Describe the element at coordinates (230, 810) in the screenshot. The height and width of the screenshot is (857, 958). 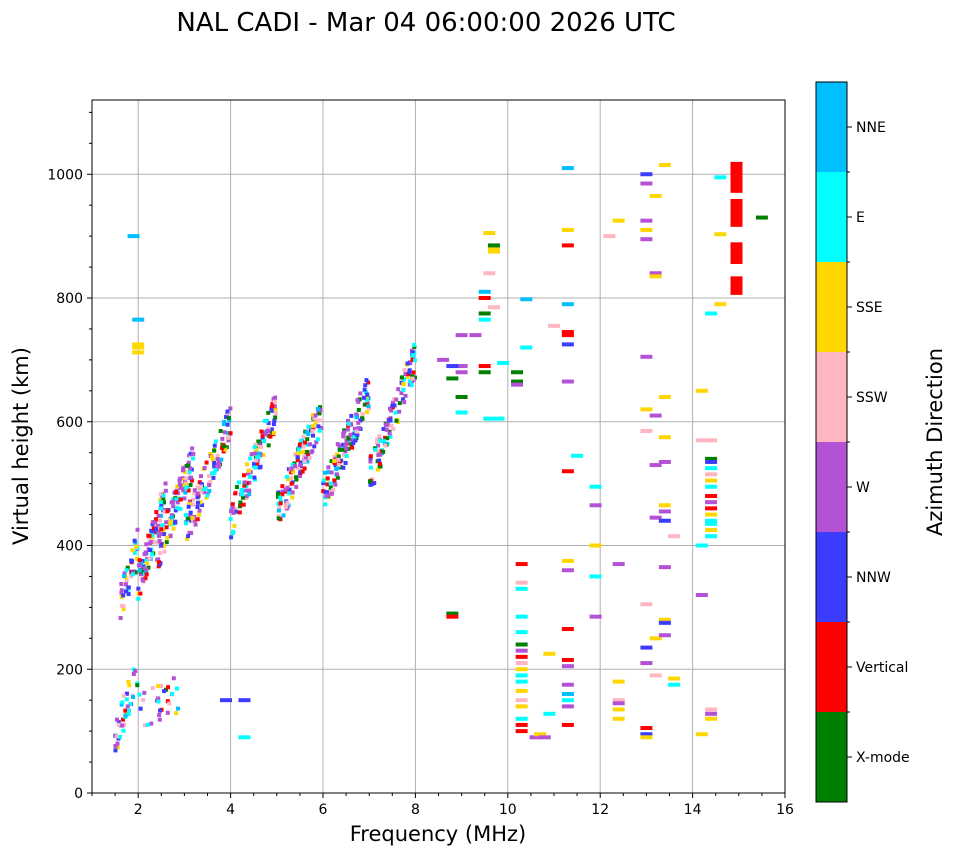
I see `x-tick-label: 4` at that location.